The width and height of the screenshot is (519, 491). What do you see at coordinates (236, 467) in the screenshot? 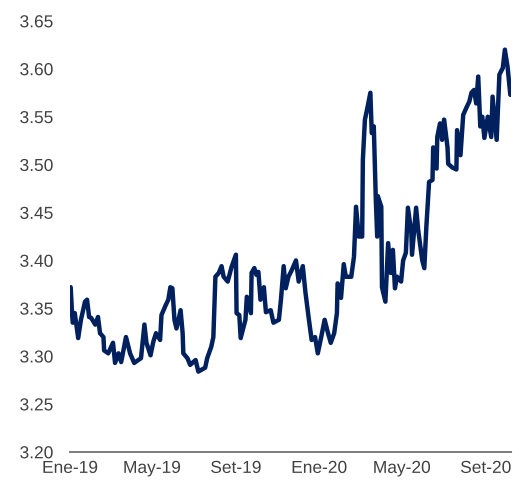
I see `x-tick-label: Set-19` at bounding box center [236, 467].